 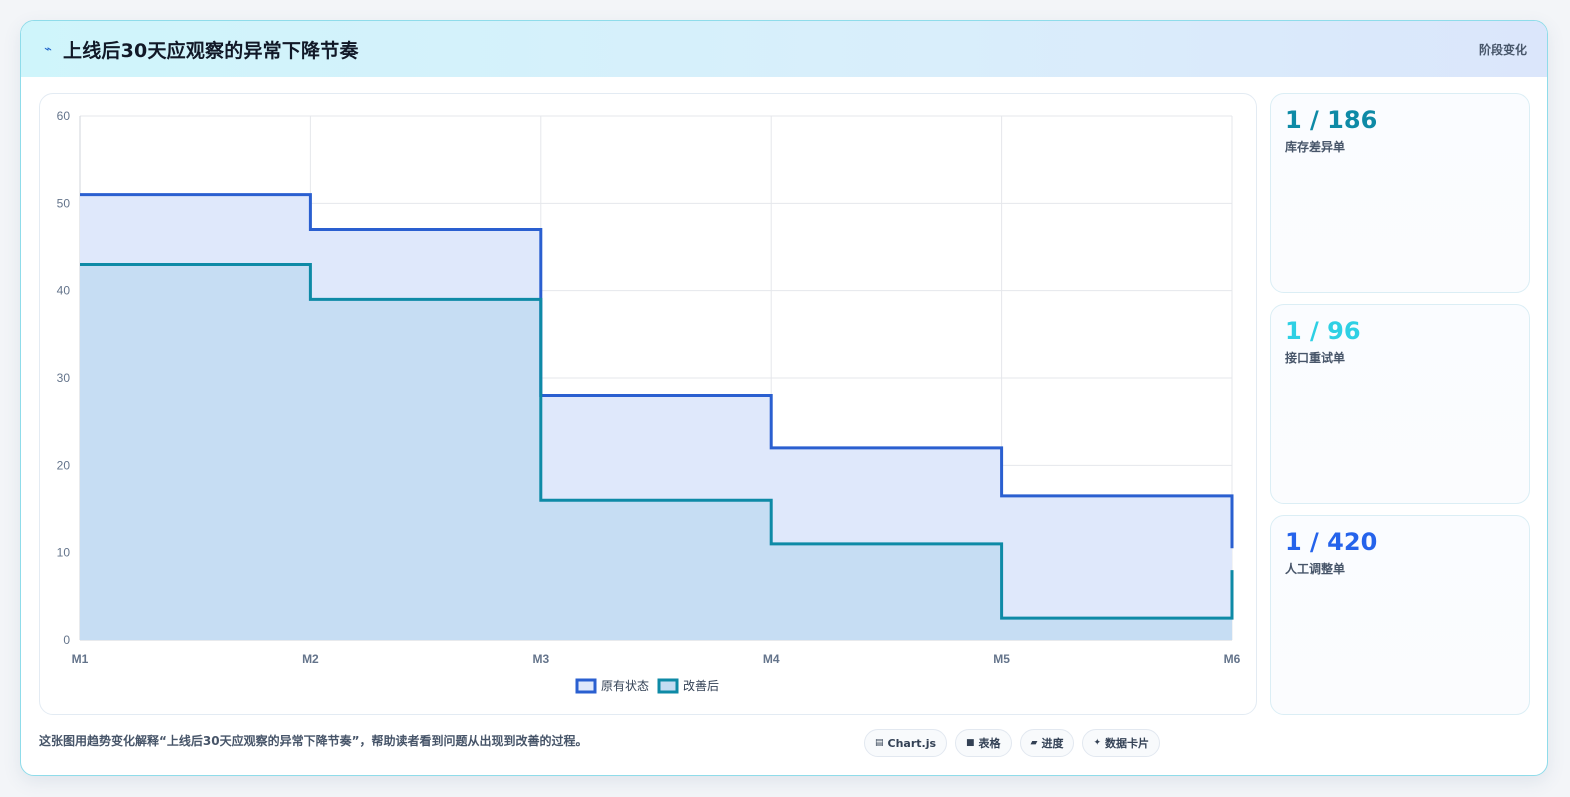 I want to click on y-tick-label: 50, so click(x=64, y=203).